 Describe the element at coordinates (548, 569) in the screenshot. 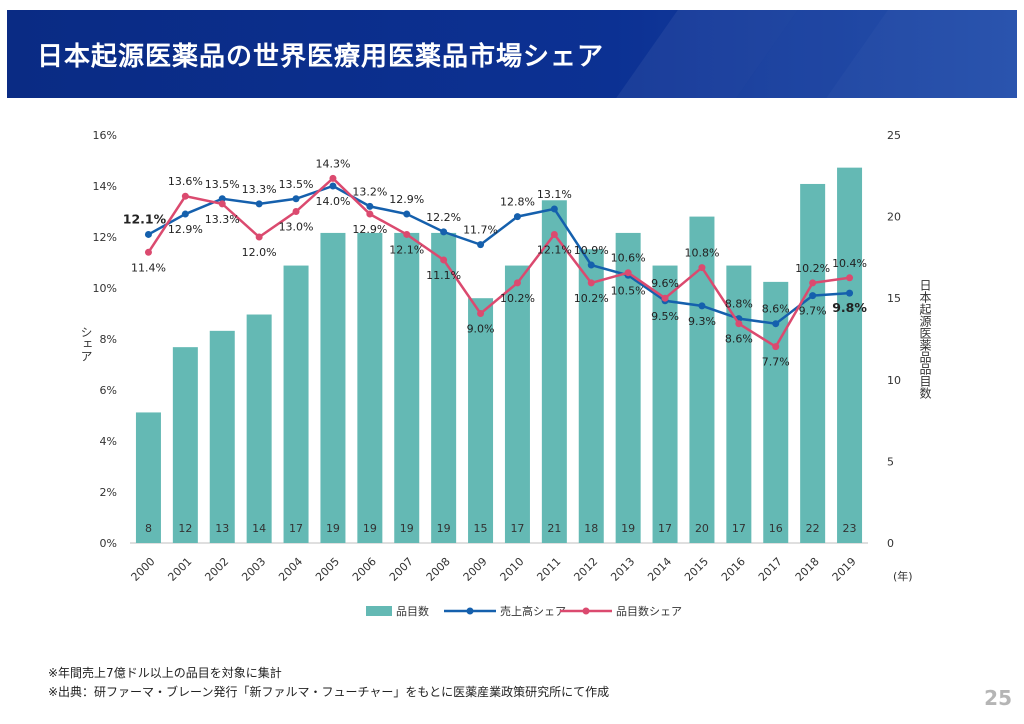

I see `x-tick-label: 2011` at that location.